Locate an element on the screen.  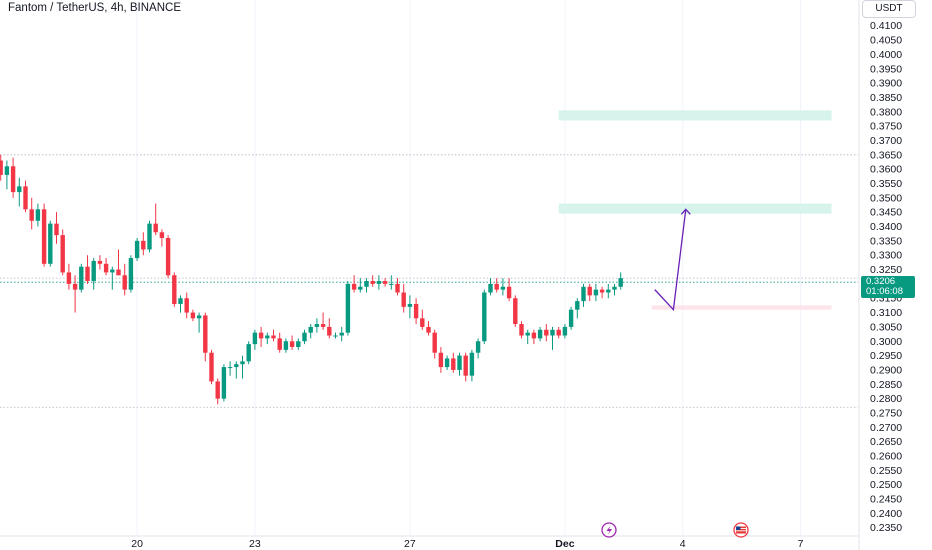
event-markers is located at coordinates (675, 530).